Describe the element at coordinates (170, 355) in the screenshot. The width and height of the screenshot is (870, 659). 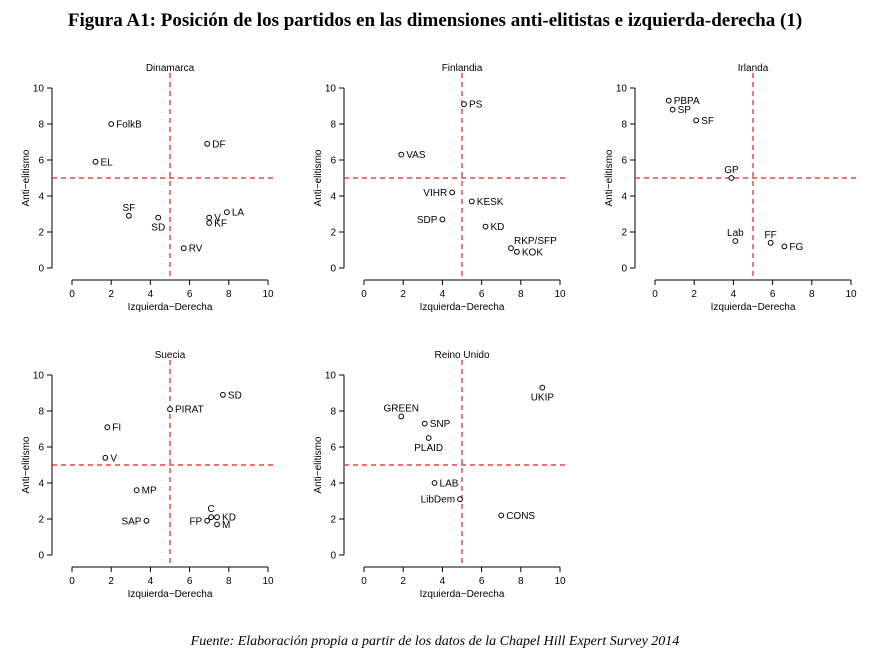
I see `panel-title: Suecia` at that location.